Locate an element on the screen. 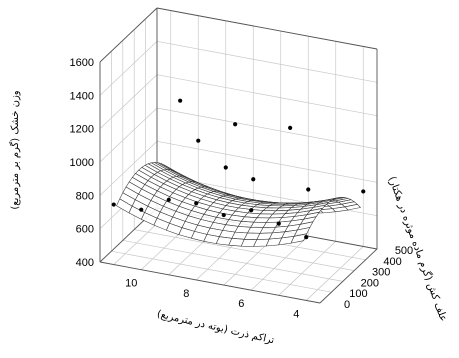 The height and width of the screenshot is (358, 459). z-tick-label: 1000 is located at coordinates (82, 163).